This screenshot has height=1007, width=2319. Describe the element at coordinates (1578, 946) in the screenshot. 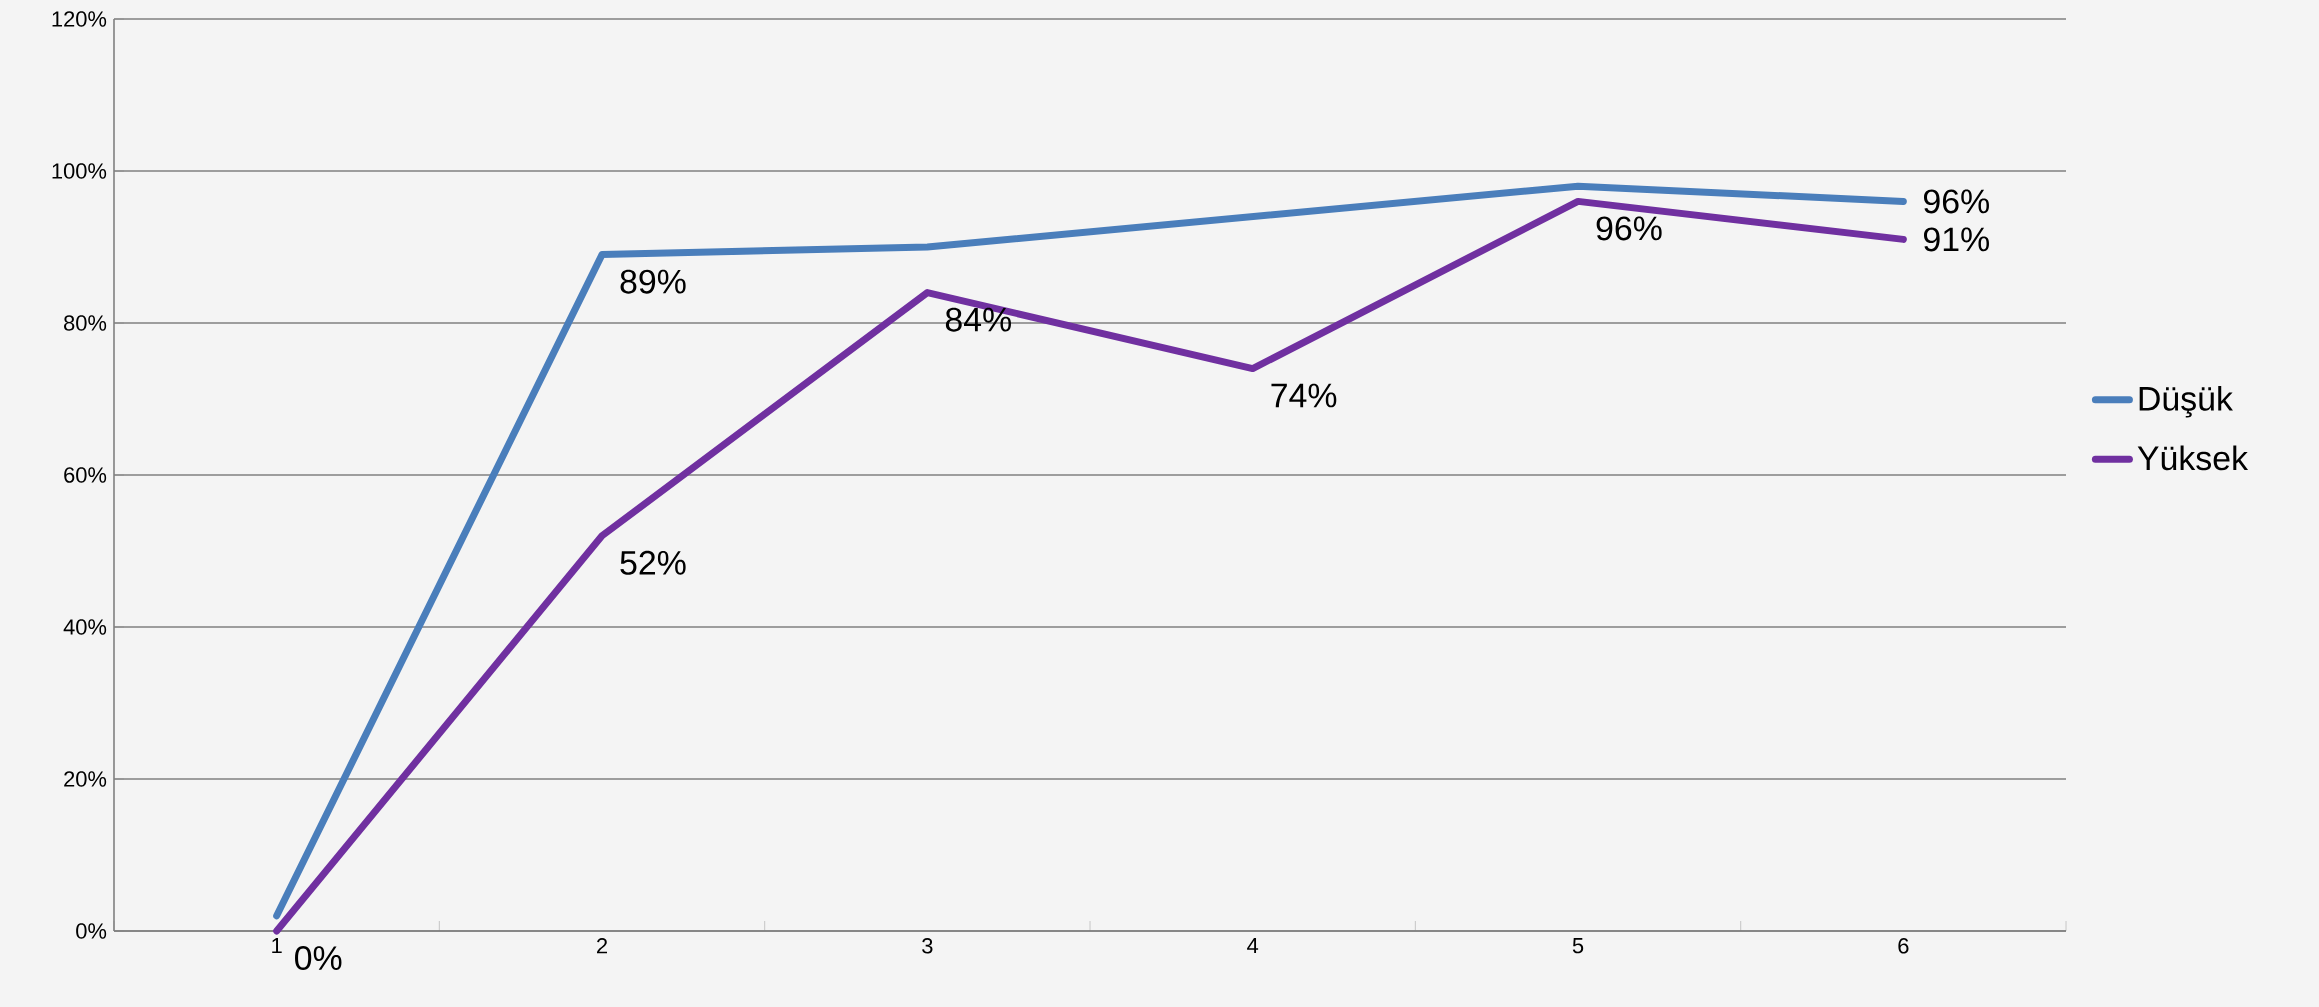

I see `x-tick-label: 5` at that location.